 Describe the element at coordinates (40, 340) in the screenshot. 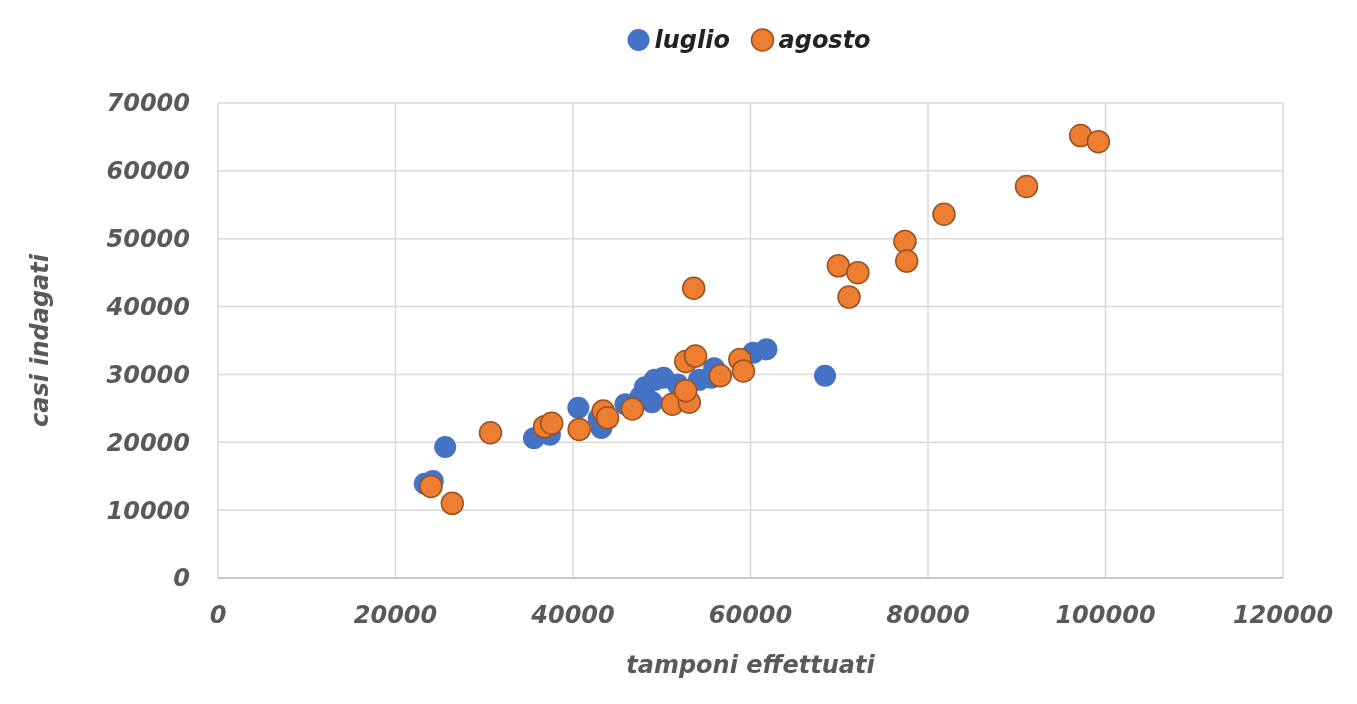

I see `y-axis-title: casi indagati` at that location.